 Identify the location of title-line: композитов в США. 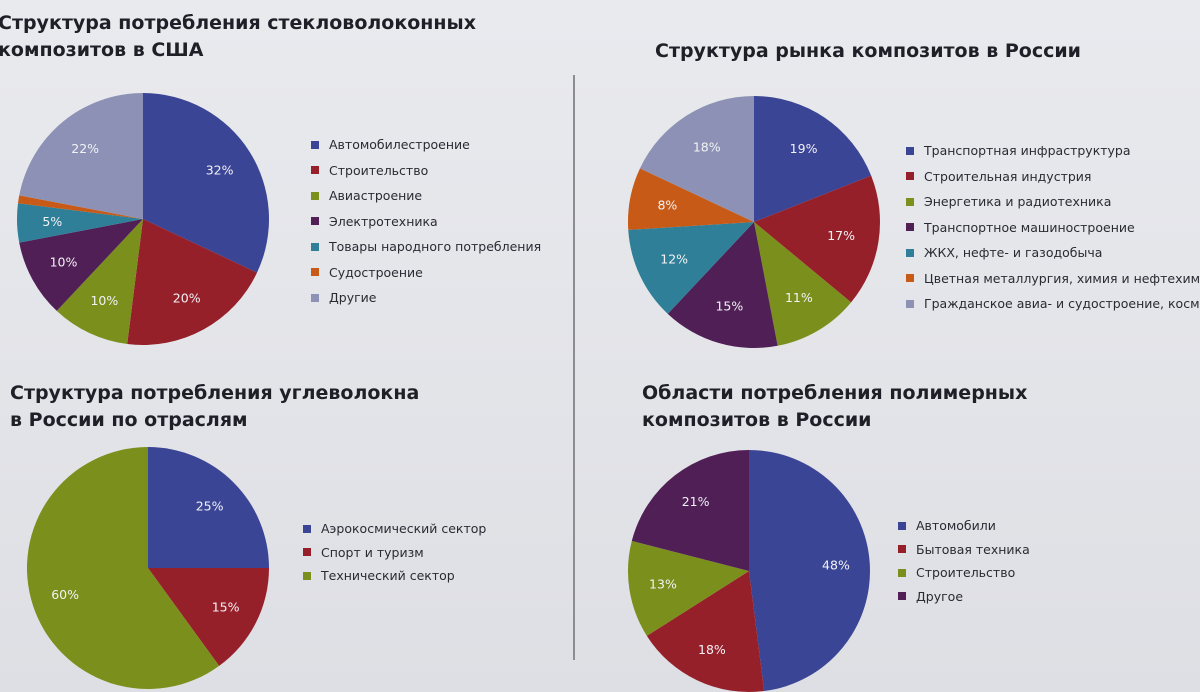
(102, 50).